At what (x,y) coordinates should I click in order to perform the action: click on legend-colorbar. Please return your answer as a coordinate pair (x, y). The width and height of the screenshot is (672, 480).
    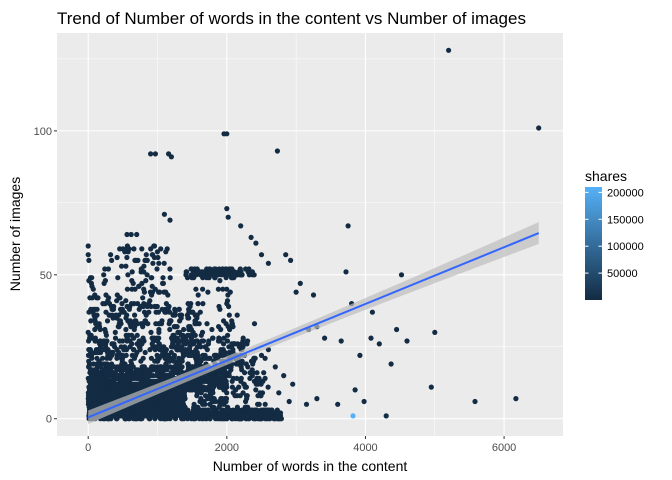
    Looking at the image, I should click on (593, 243).